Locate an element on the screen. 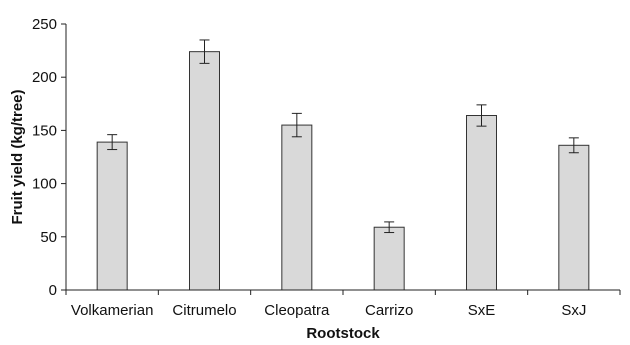 The image size is (630, 345). x-tick-label: Cleopatra is located at coordinates (297, 310).